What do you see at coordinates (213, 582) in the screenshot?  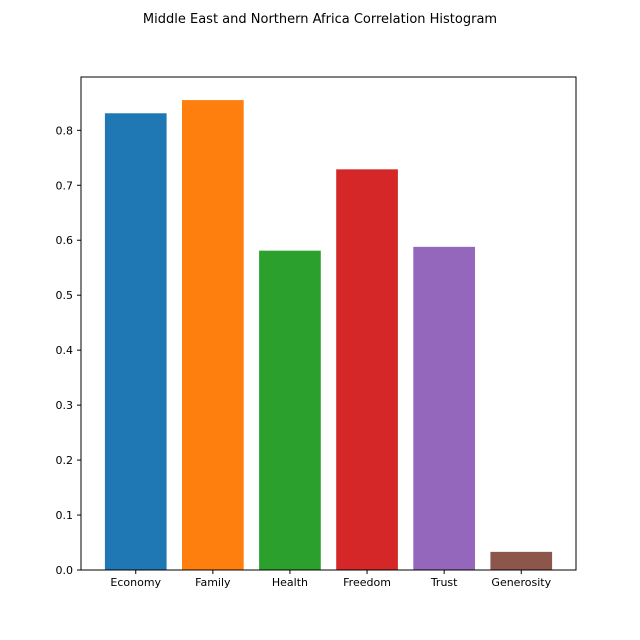 I see `x-tick-label-family: Family` at bounding box center [213, 582].